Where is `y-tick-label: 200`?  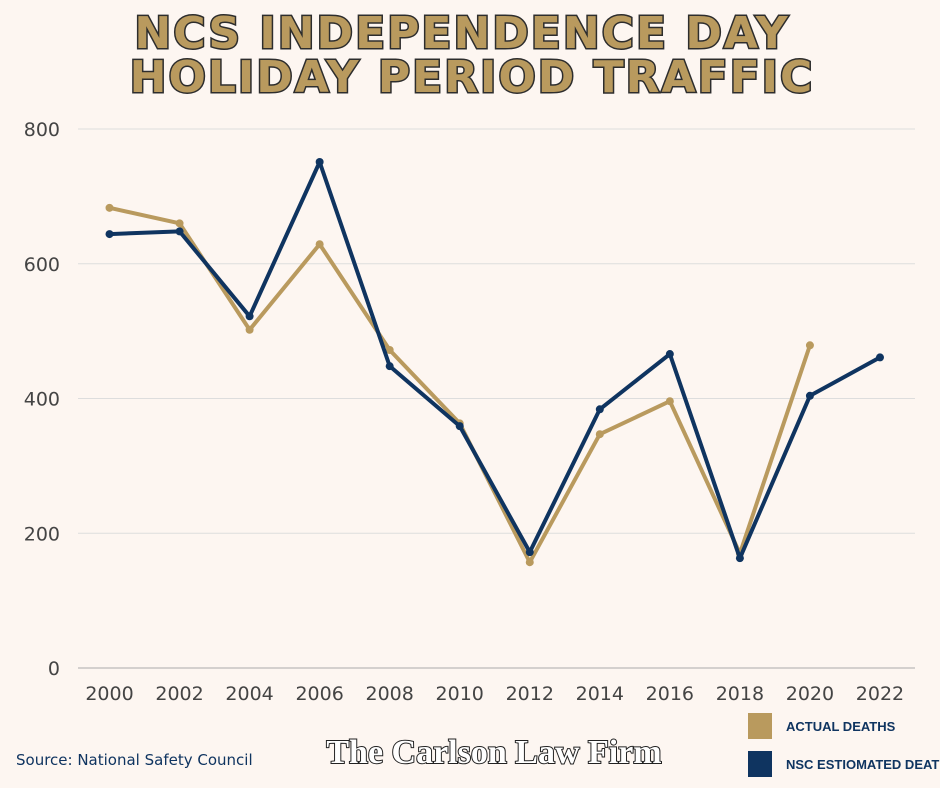
y-tick-label: 200 is located at coordinates (42, 534).